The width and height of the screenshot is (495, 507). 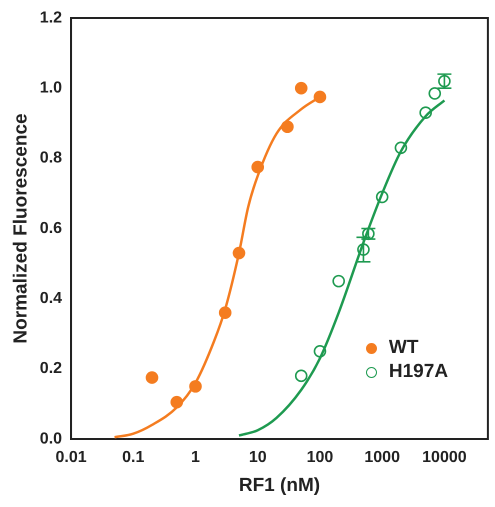 What do you see at coordinates (257, 457) in the screenshot?
I see `x-tick-label: 10` at bounding box center [257, 457].